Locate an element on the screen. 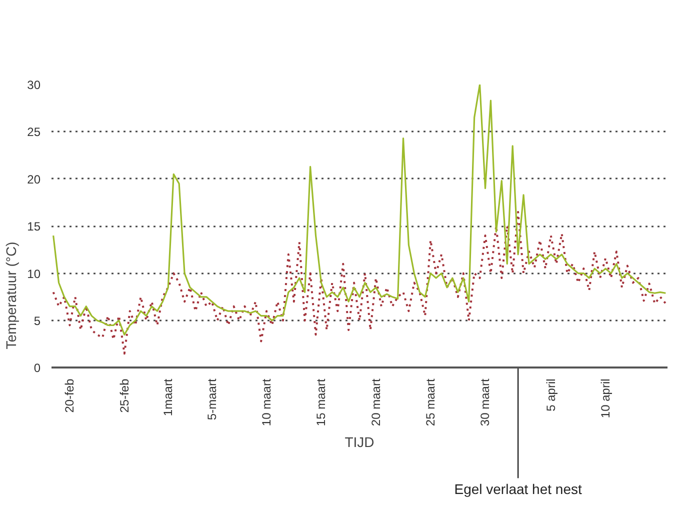 The width and height of the screenshot is (697, 518). x-tick-label: 25 maart is located at coordinates (431, 402).